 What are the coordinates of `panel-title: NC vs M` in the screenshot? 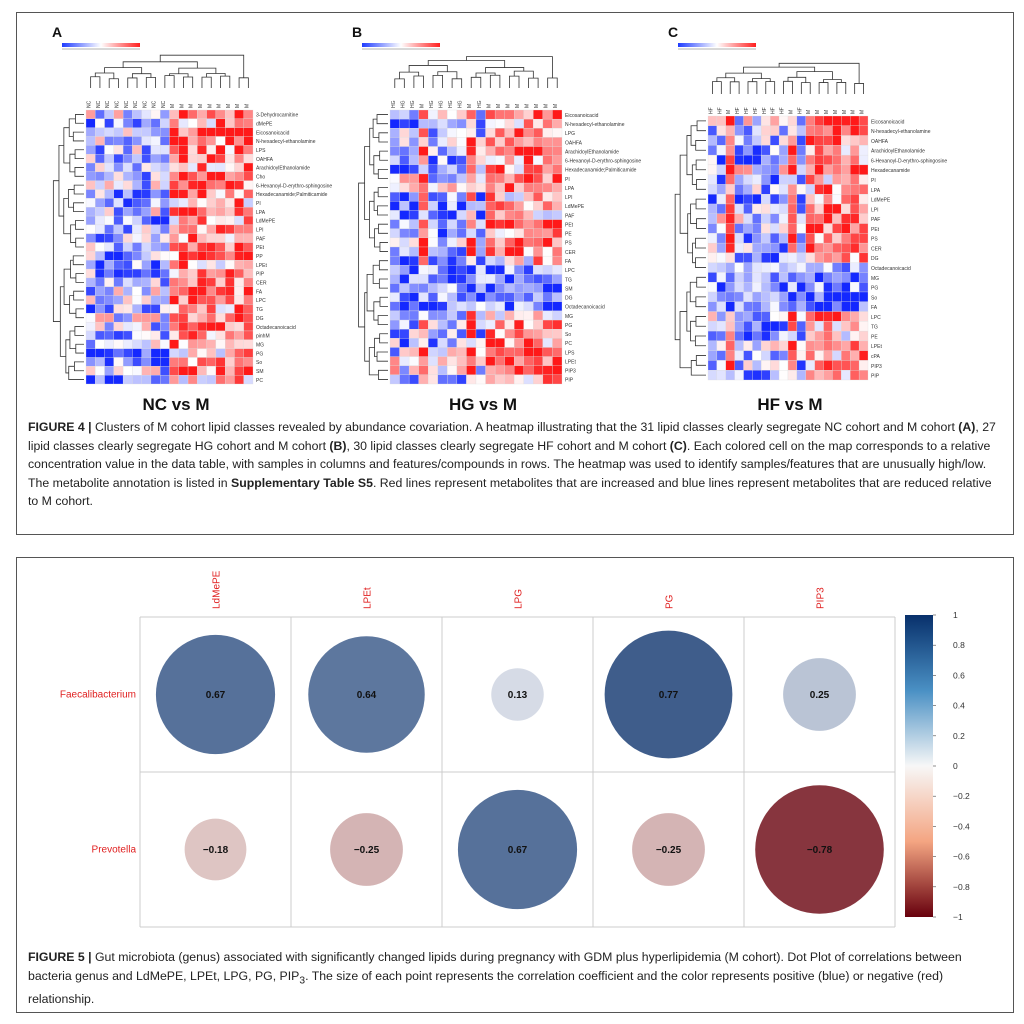 It's located at (175, 404).